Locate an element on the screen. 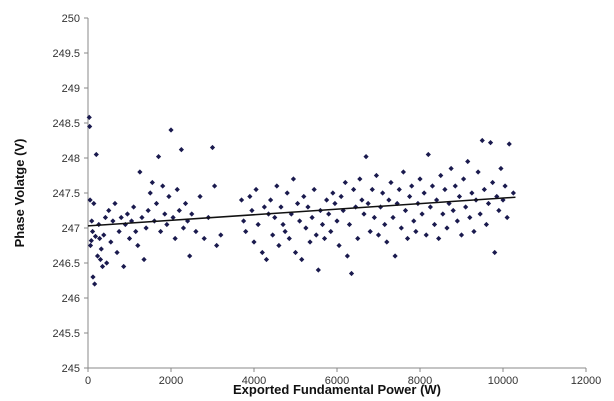 The image size is (614, 401). x-tick-label: 8000 is located at coordinates (420, 381).